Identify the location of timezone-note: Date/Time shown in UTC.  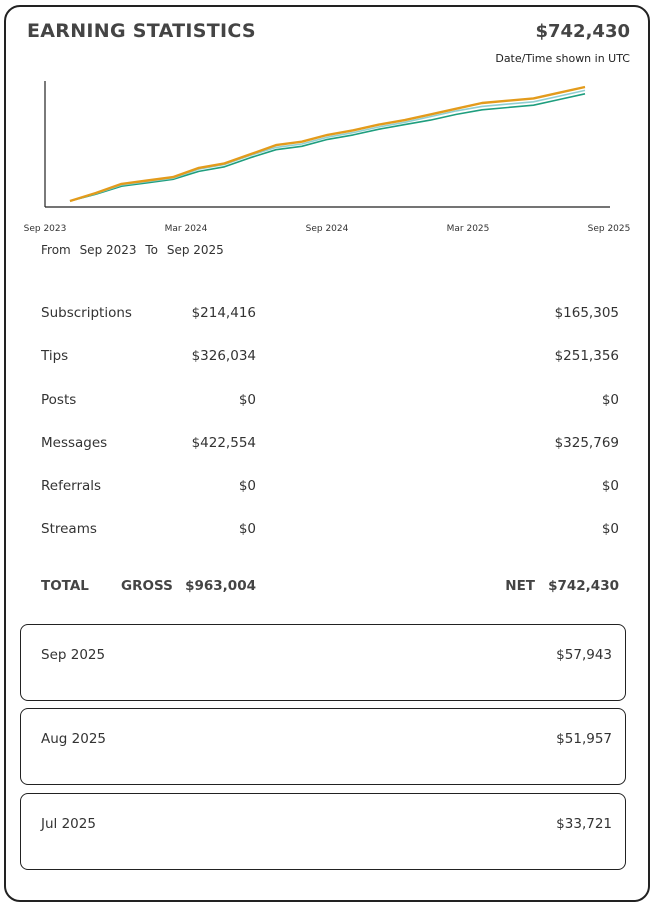
(562, 58).